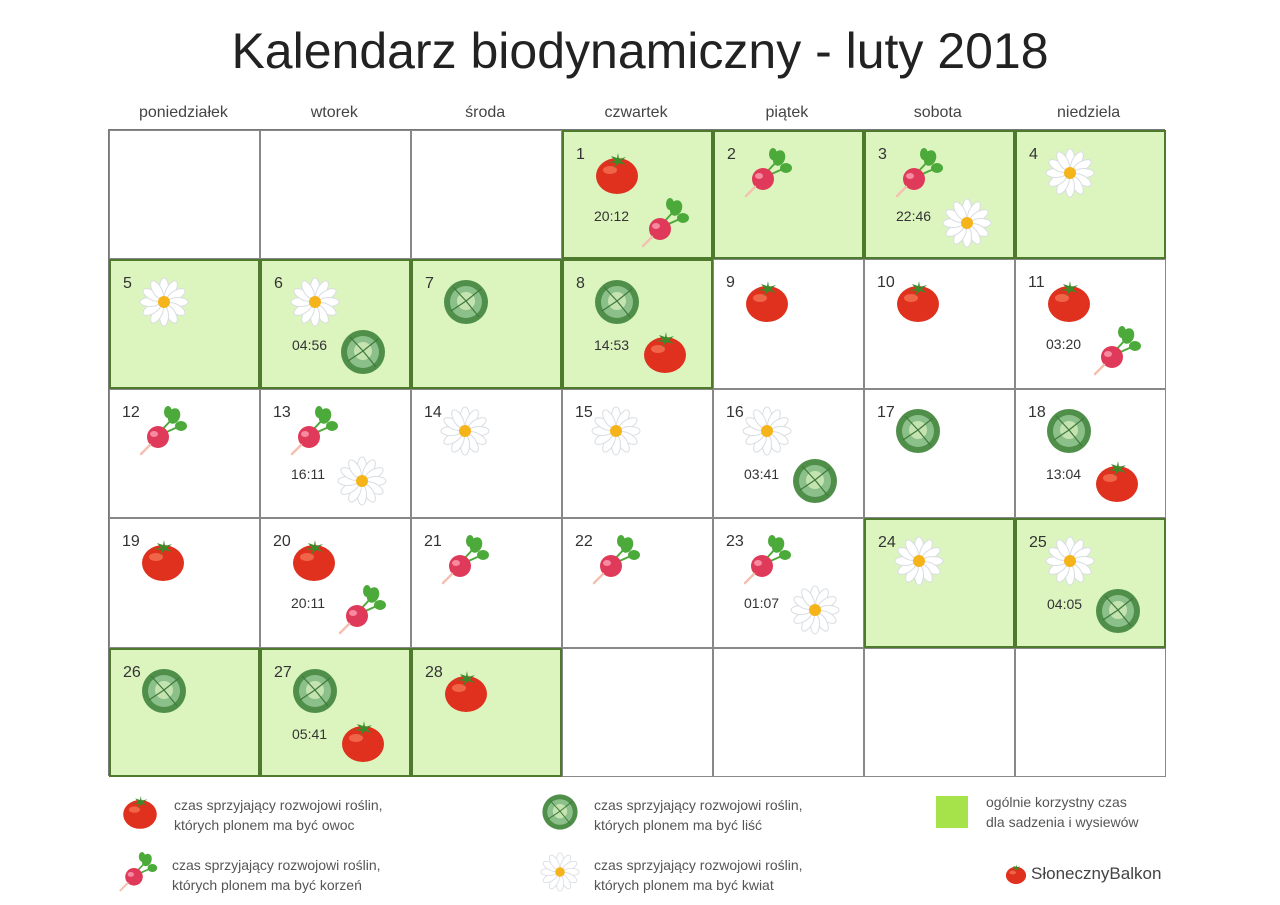 This screenshot has width=1280, height=905. I want to click on day-number: 16, so click(735, 412).